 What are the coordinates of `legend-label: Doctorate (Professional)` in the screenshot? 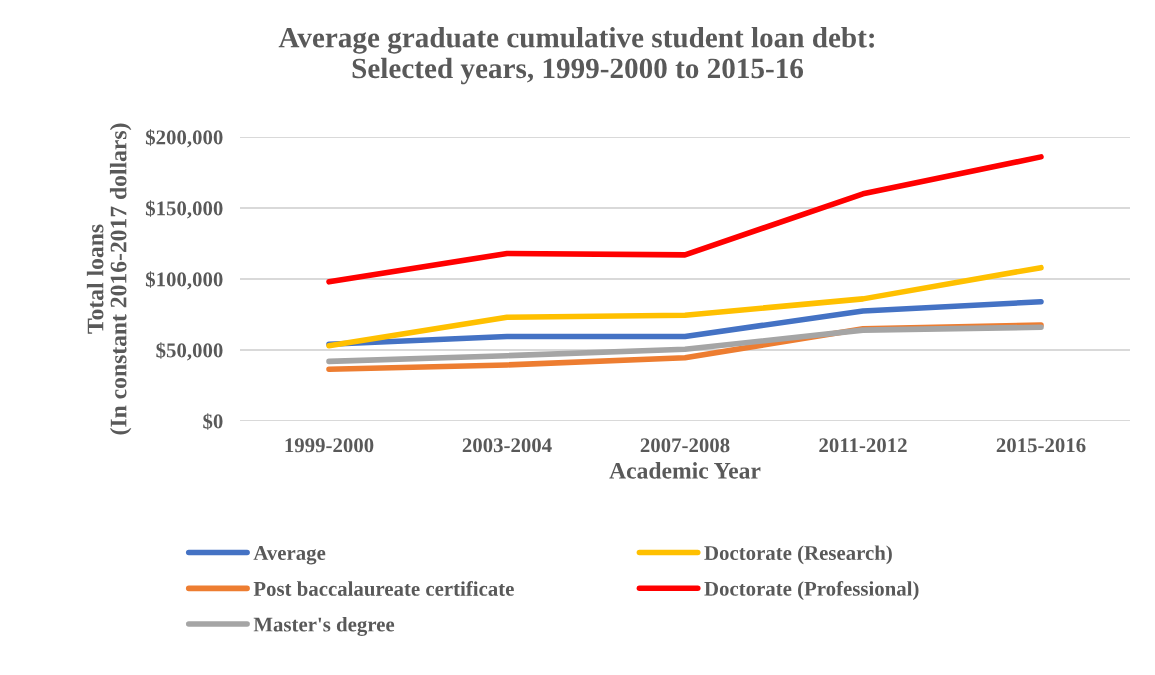 It's located at (811, 590).